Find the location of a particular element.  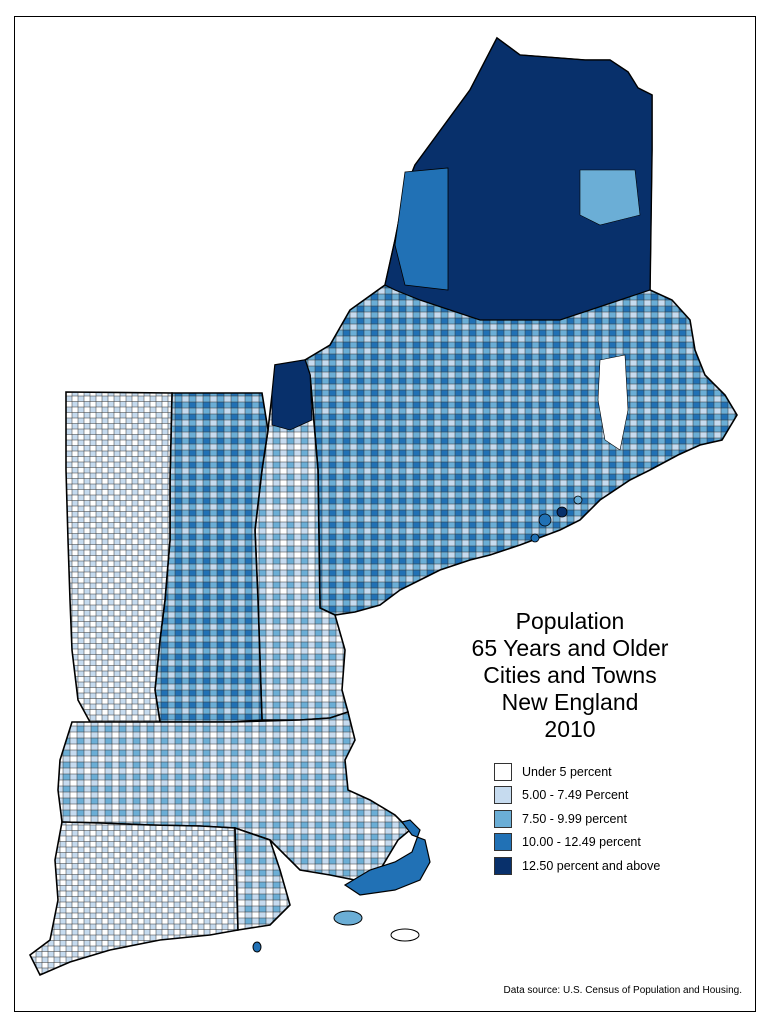

title-line-4: New England is located at coordinates (570, 702).